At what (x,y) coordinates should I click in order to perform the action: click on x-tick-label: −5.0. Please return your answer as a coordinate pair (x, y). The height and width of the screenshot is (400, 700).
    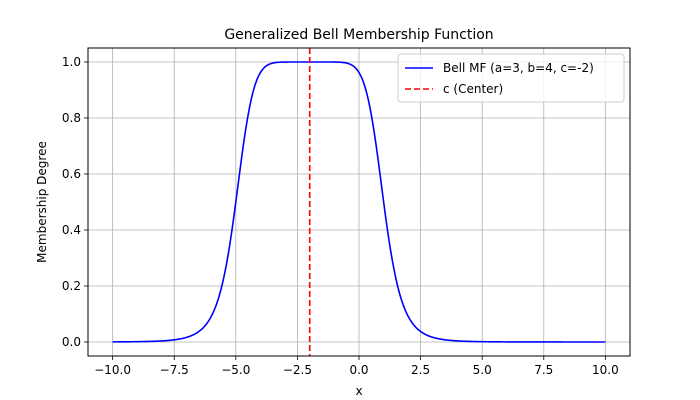
    Looking at the image, I should click on (235, 370).